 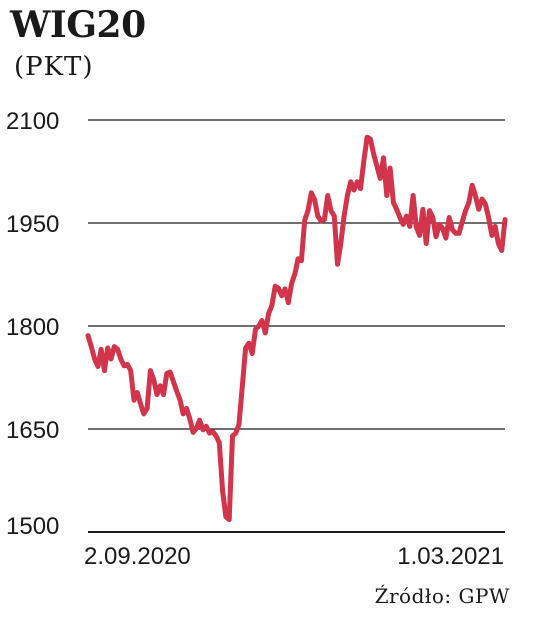 I want to click on y-tick-label: 1800, so click(x=32, y=327).